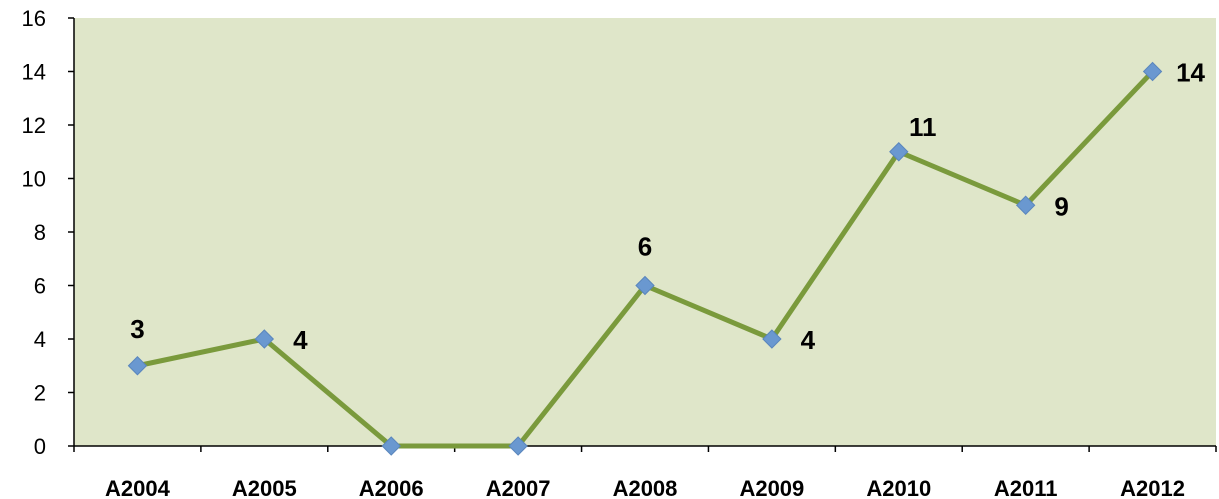 The image size is (1219, 499). Describe the element at coordinates (771, 487) in the screenshot. I see `x-category-label: A2009` at that location.